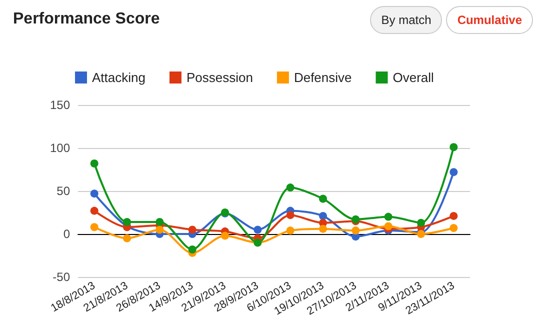 The height and width of the screenshot is (328, 535). I want to click on chart-title: Performance Score, so click(86, 19).